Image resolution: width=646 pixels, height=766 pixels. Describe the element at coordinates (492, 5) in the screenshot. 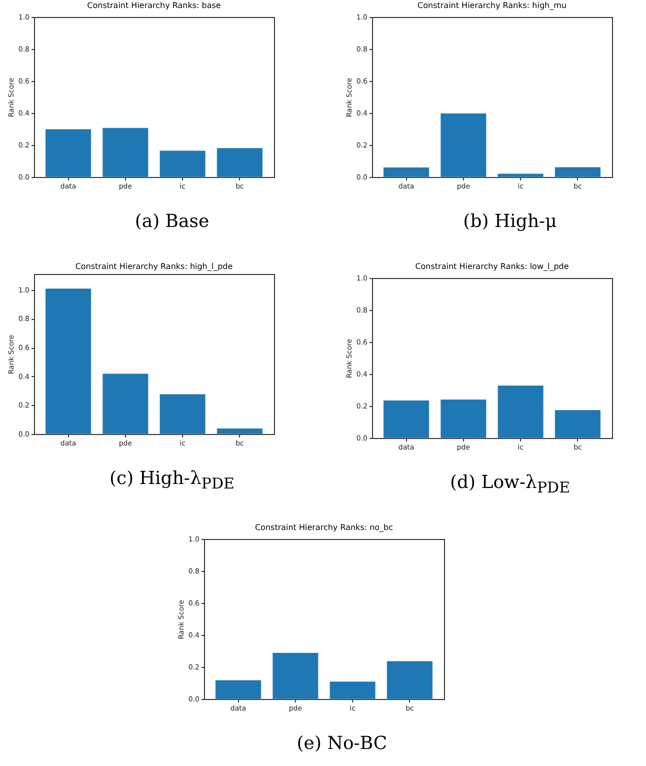

I see `chart-title: Constraint Hierarchy Ranks: high_mu` at that location.